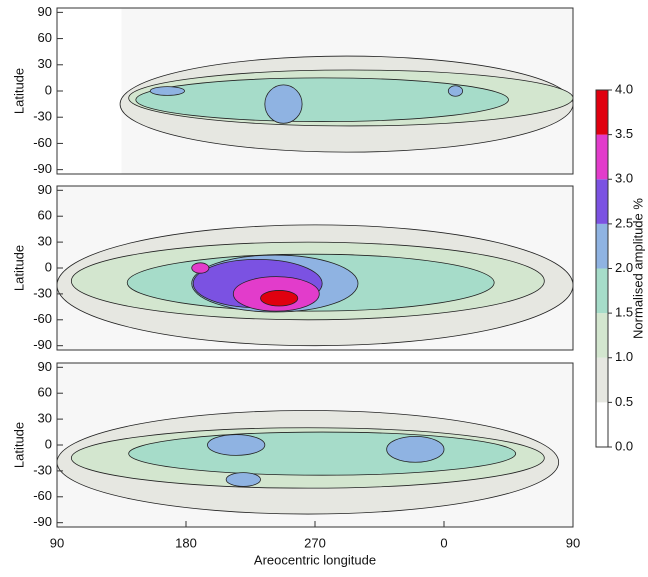 The image size is (648, 577). What do you see at coordinates (637, 268) in the screenshot?
I see `colorbar-label: Normalised amplitude %` at bounding box center [637, 268].